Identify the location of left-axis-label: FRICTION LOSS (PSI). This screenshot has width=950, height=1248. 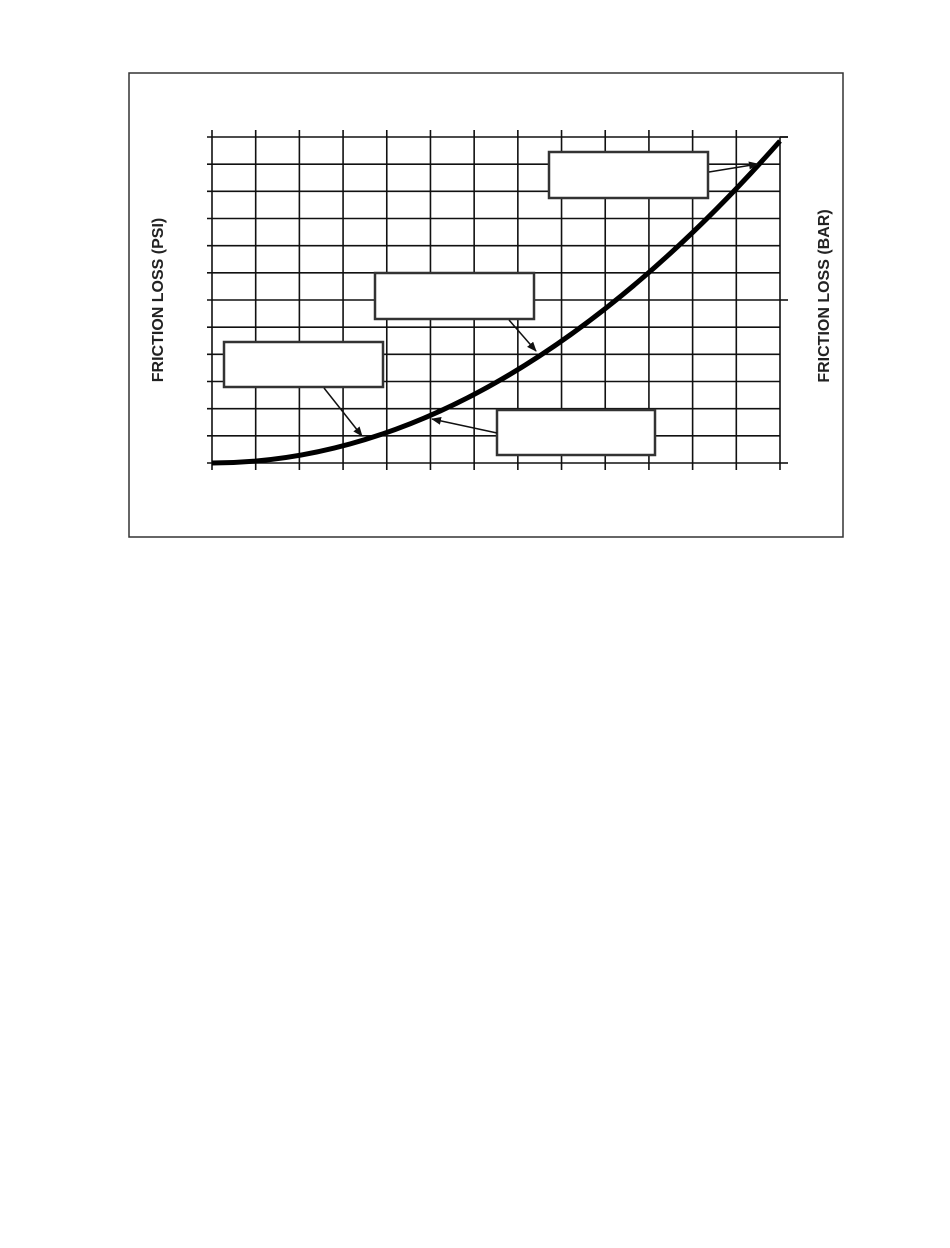
(158, 300).